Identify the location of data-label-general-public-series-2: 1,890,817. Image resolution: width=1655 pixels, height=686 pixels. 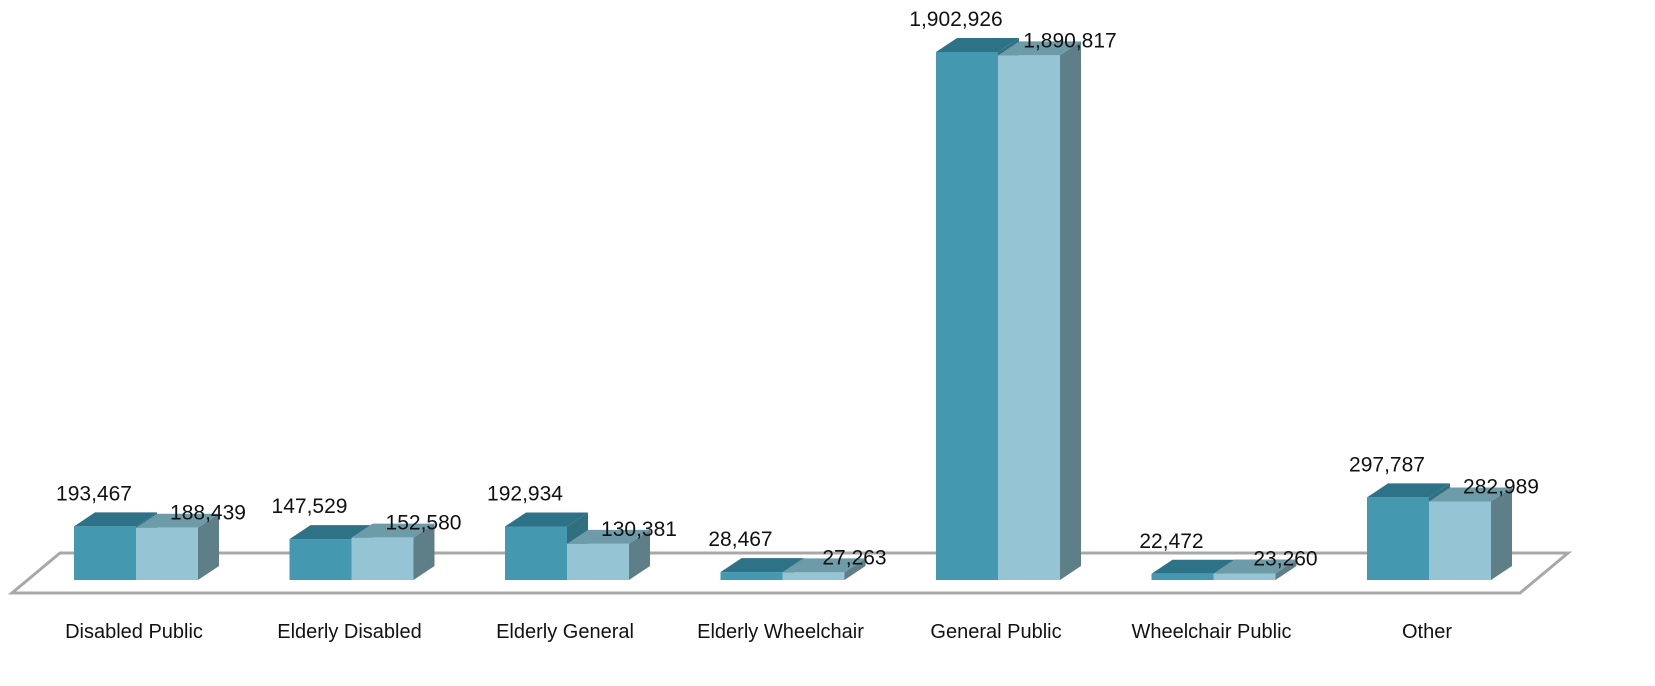
(1069, 40).